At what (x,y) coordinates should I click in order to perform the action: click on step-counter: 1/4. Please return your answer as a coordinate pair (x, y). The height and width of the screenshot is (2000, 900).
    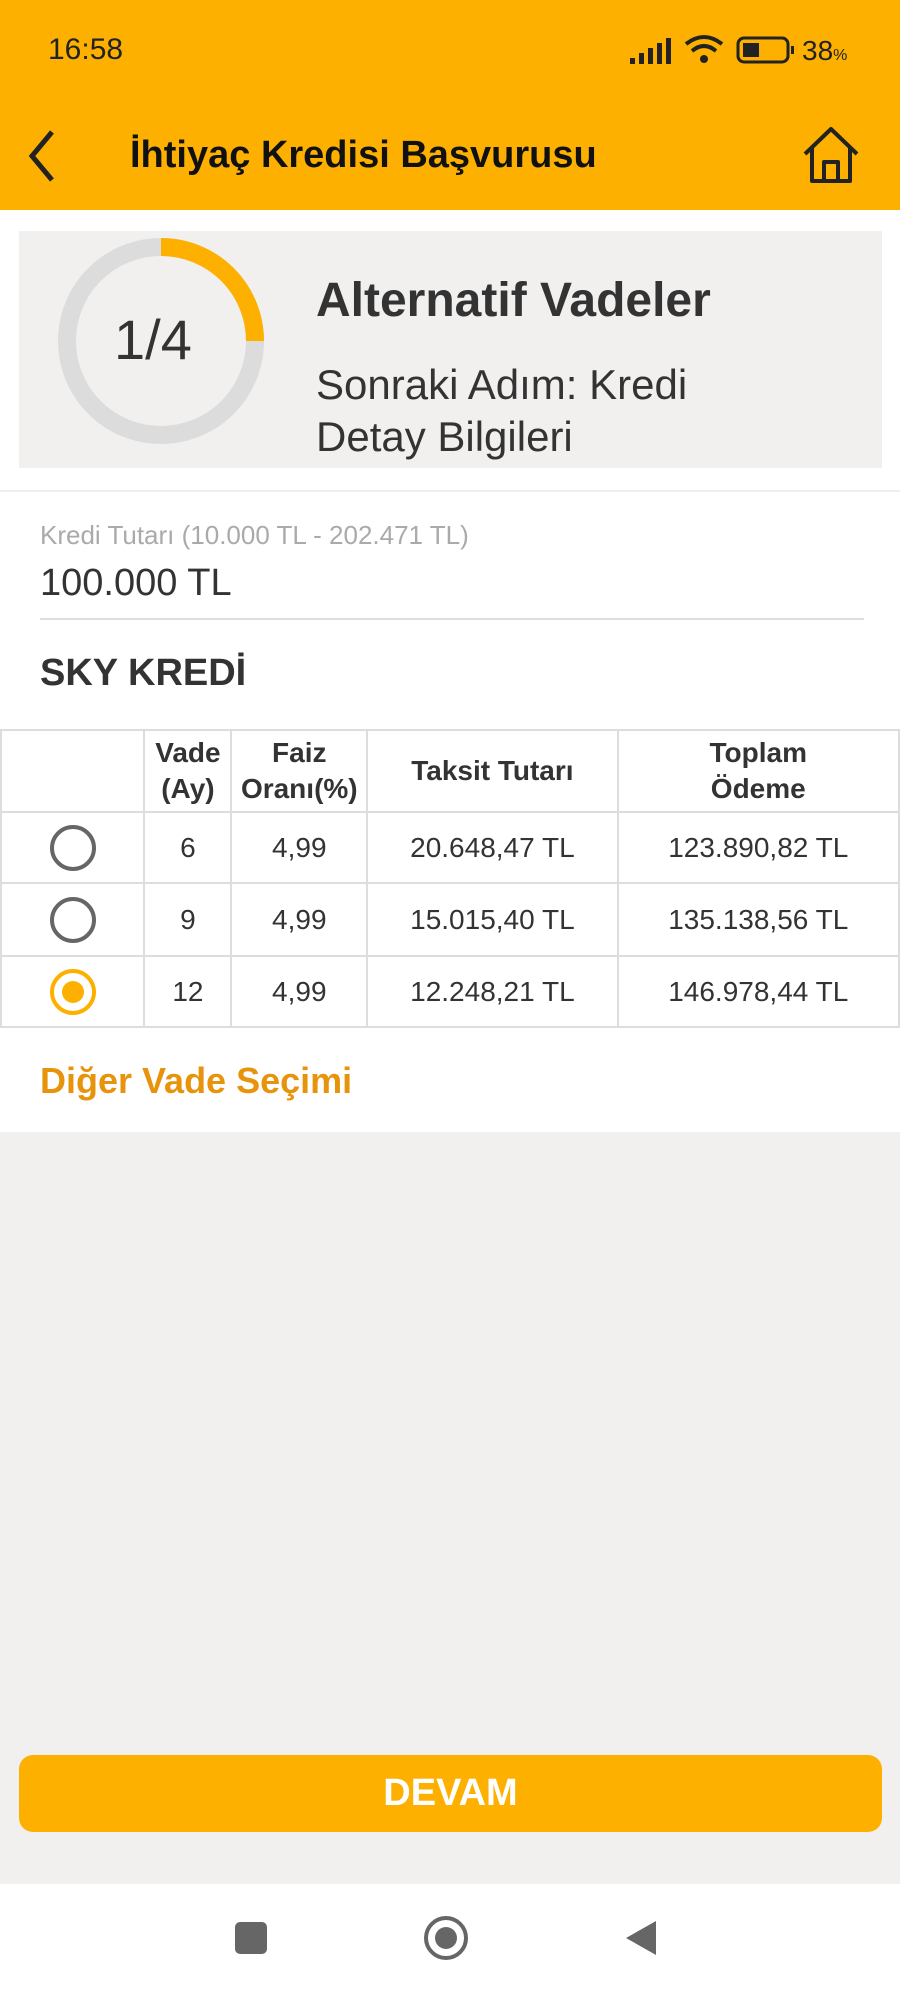
    Looking at the image, I should click on (153, 339).